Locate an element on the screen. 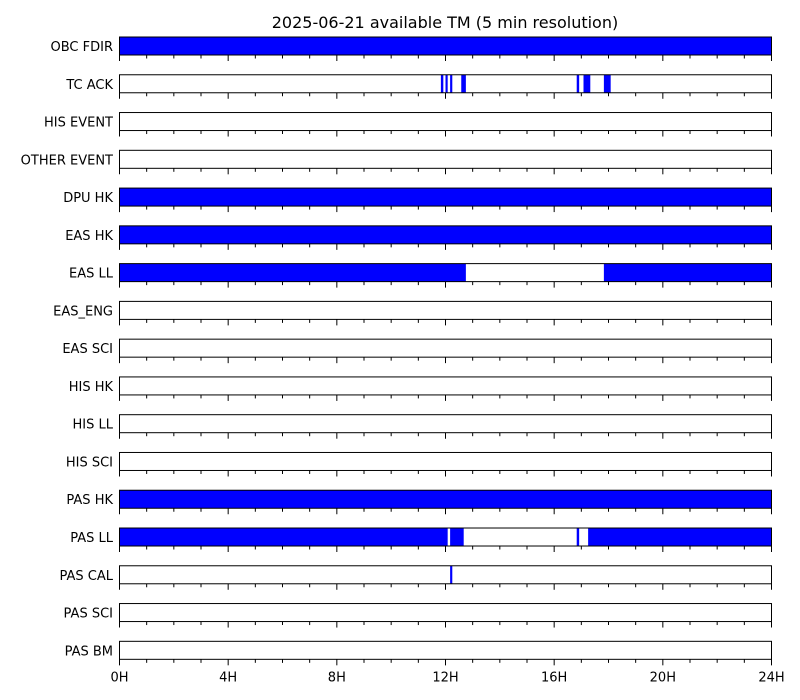 The height and width of the screenshot is (700, 800). row-label: PAS CAL is located at coordinates (87, 576).